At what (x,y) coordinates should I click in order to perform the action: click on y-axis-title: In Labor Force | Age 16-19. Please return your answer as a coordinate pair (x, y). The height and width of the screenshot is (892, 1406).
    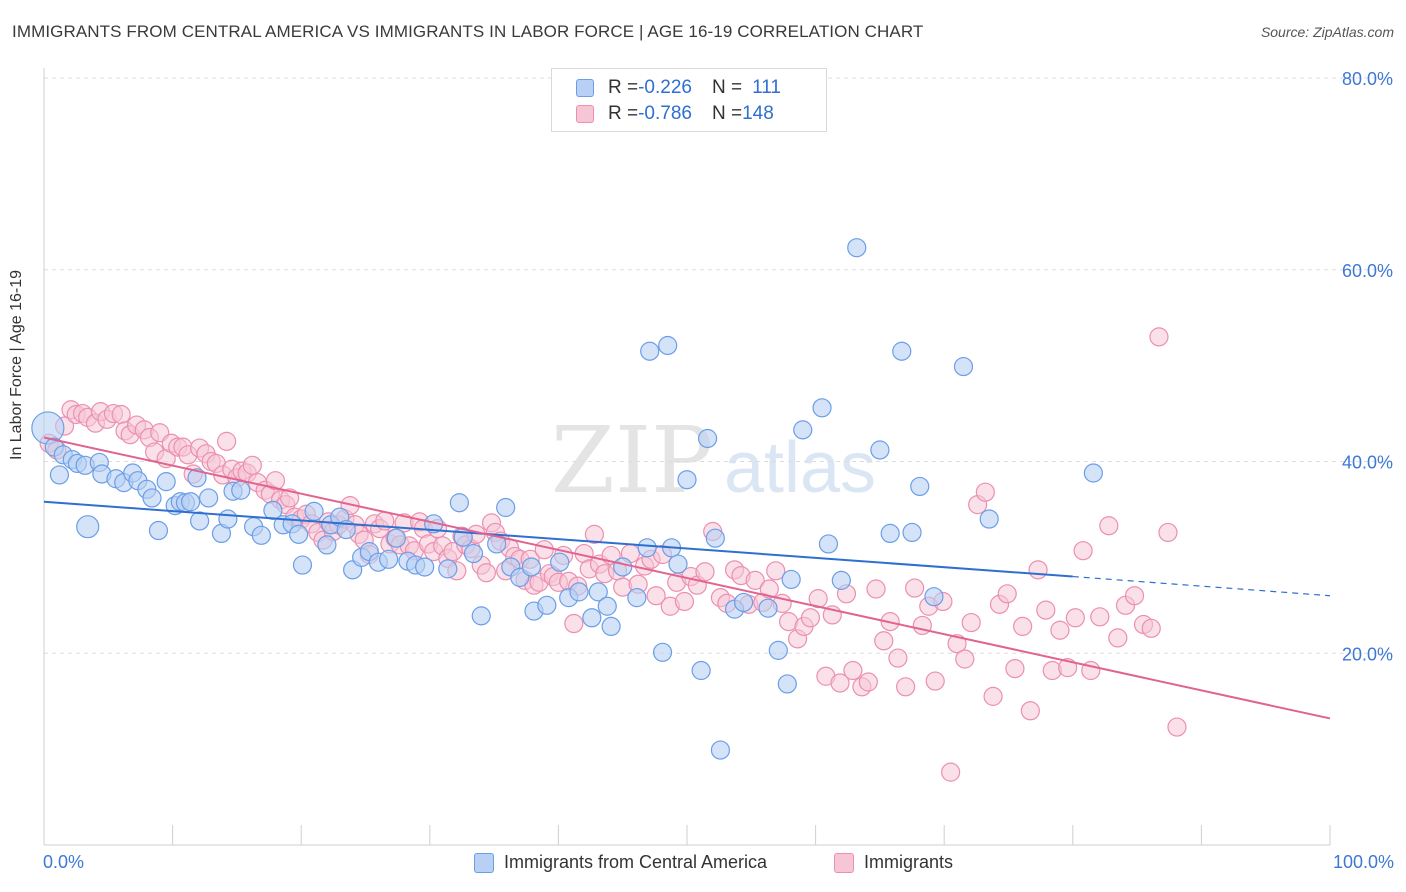
    Looking at the image, I should click on (16, 364).